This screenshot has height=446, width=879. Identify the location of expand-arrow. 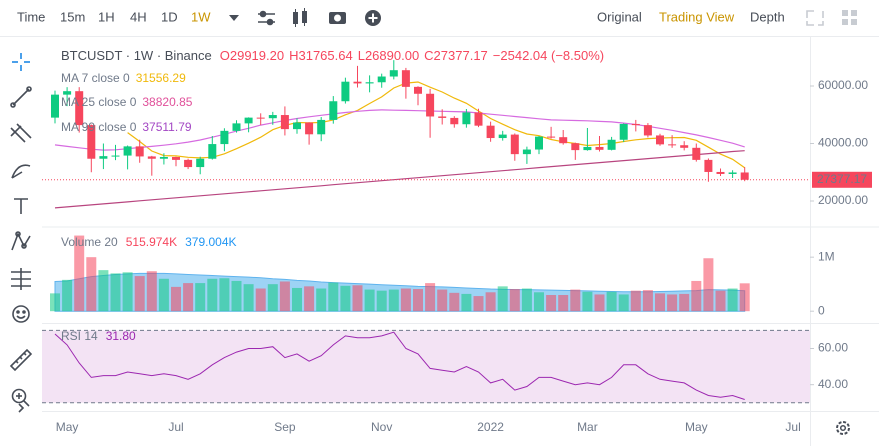
(21, 408).